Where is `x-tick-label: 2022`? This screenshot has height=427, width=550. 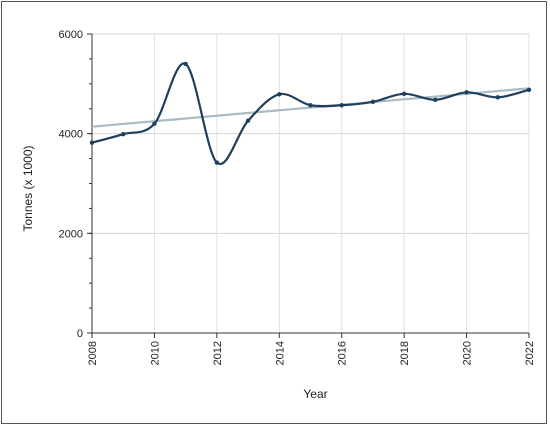 x-tick-label: 2022 is located at coordinates (530, 353).